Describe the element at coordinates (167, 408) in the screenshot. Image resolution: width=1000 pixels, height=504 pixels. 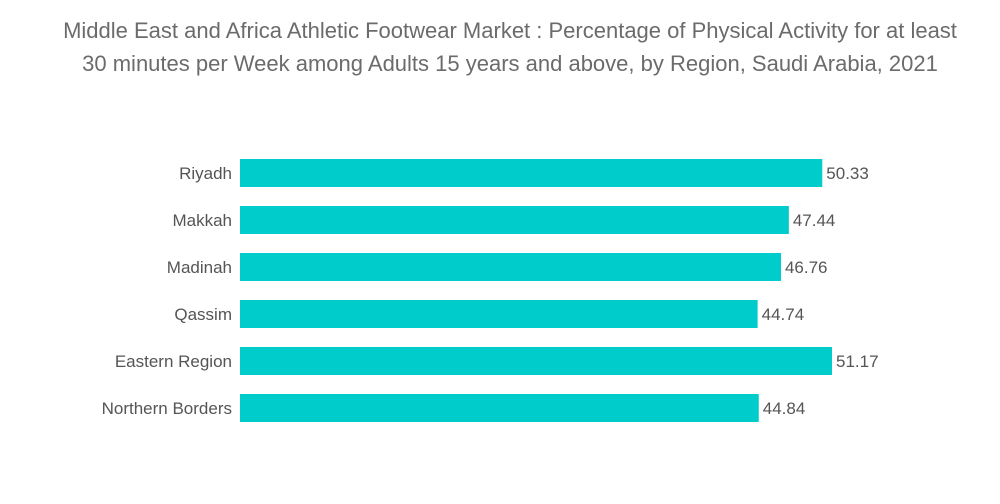
I see `category-label: Northern Borders` at that location.